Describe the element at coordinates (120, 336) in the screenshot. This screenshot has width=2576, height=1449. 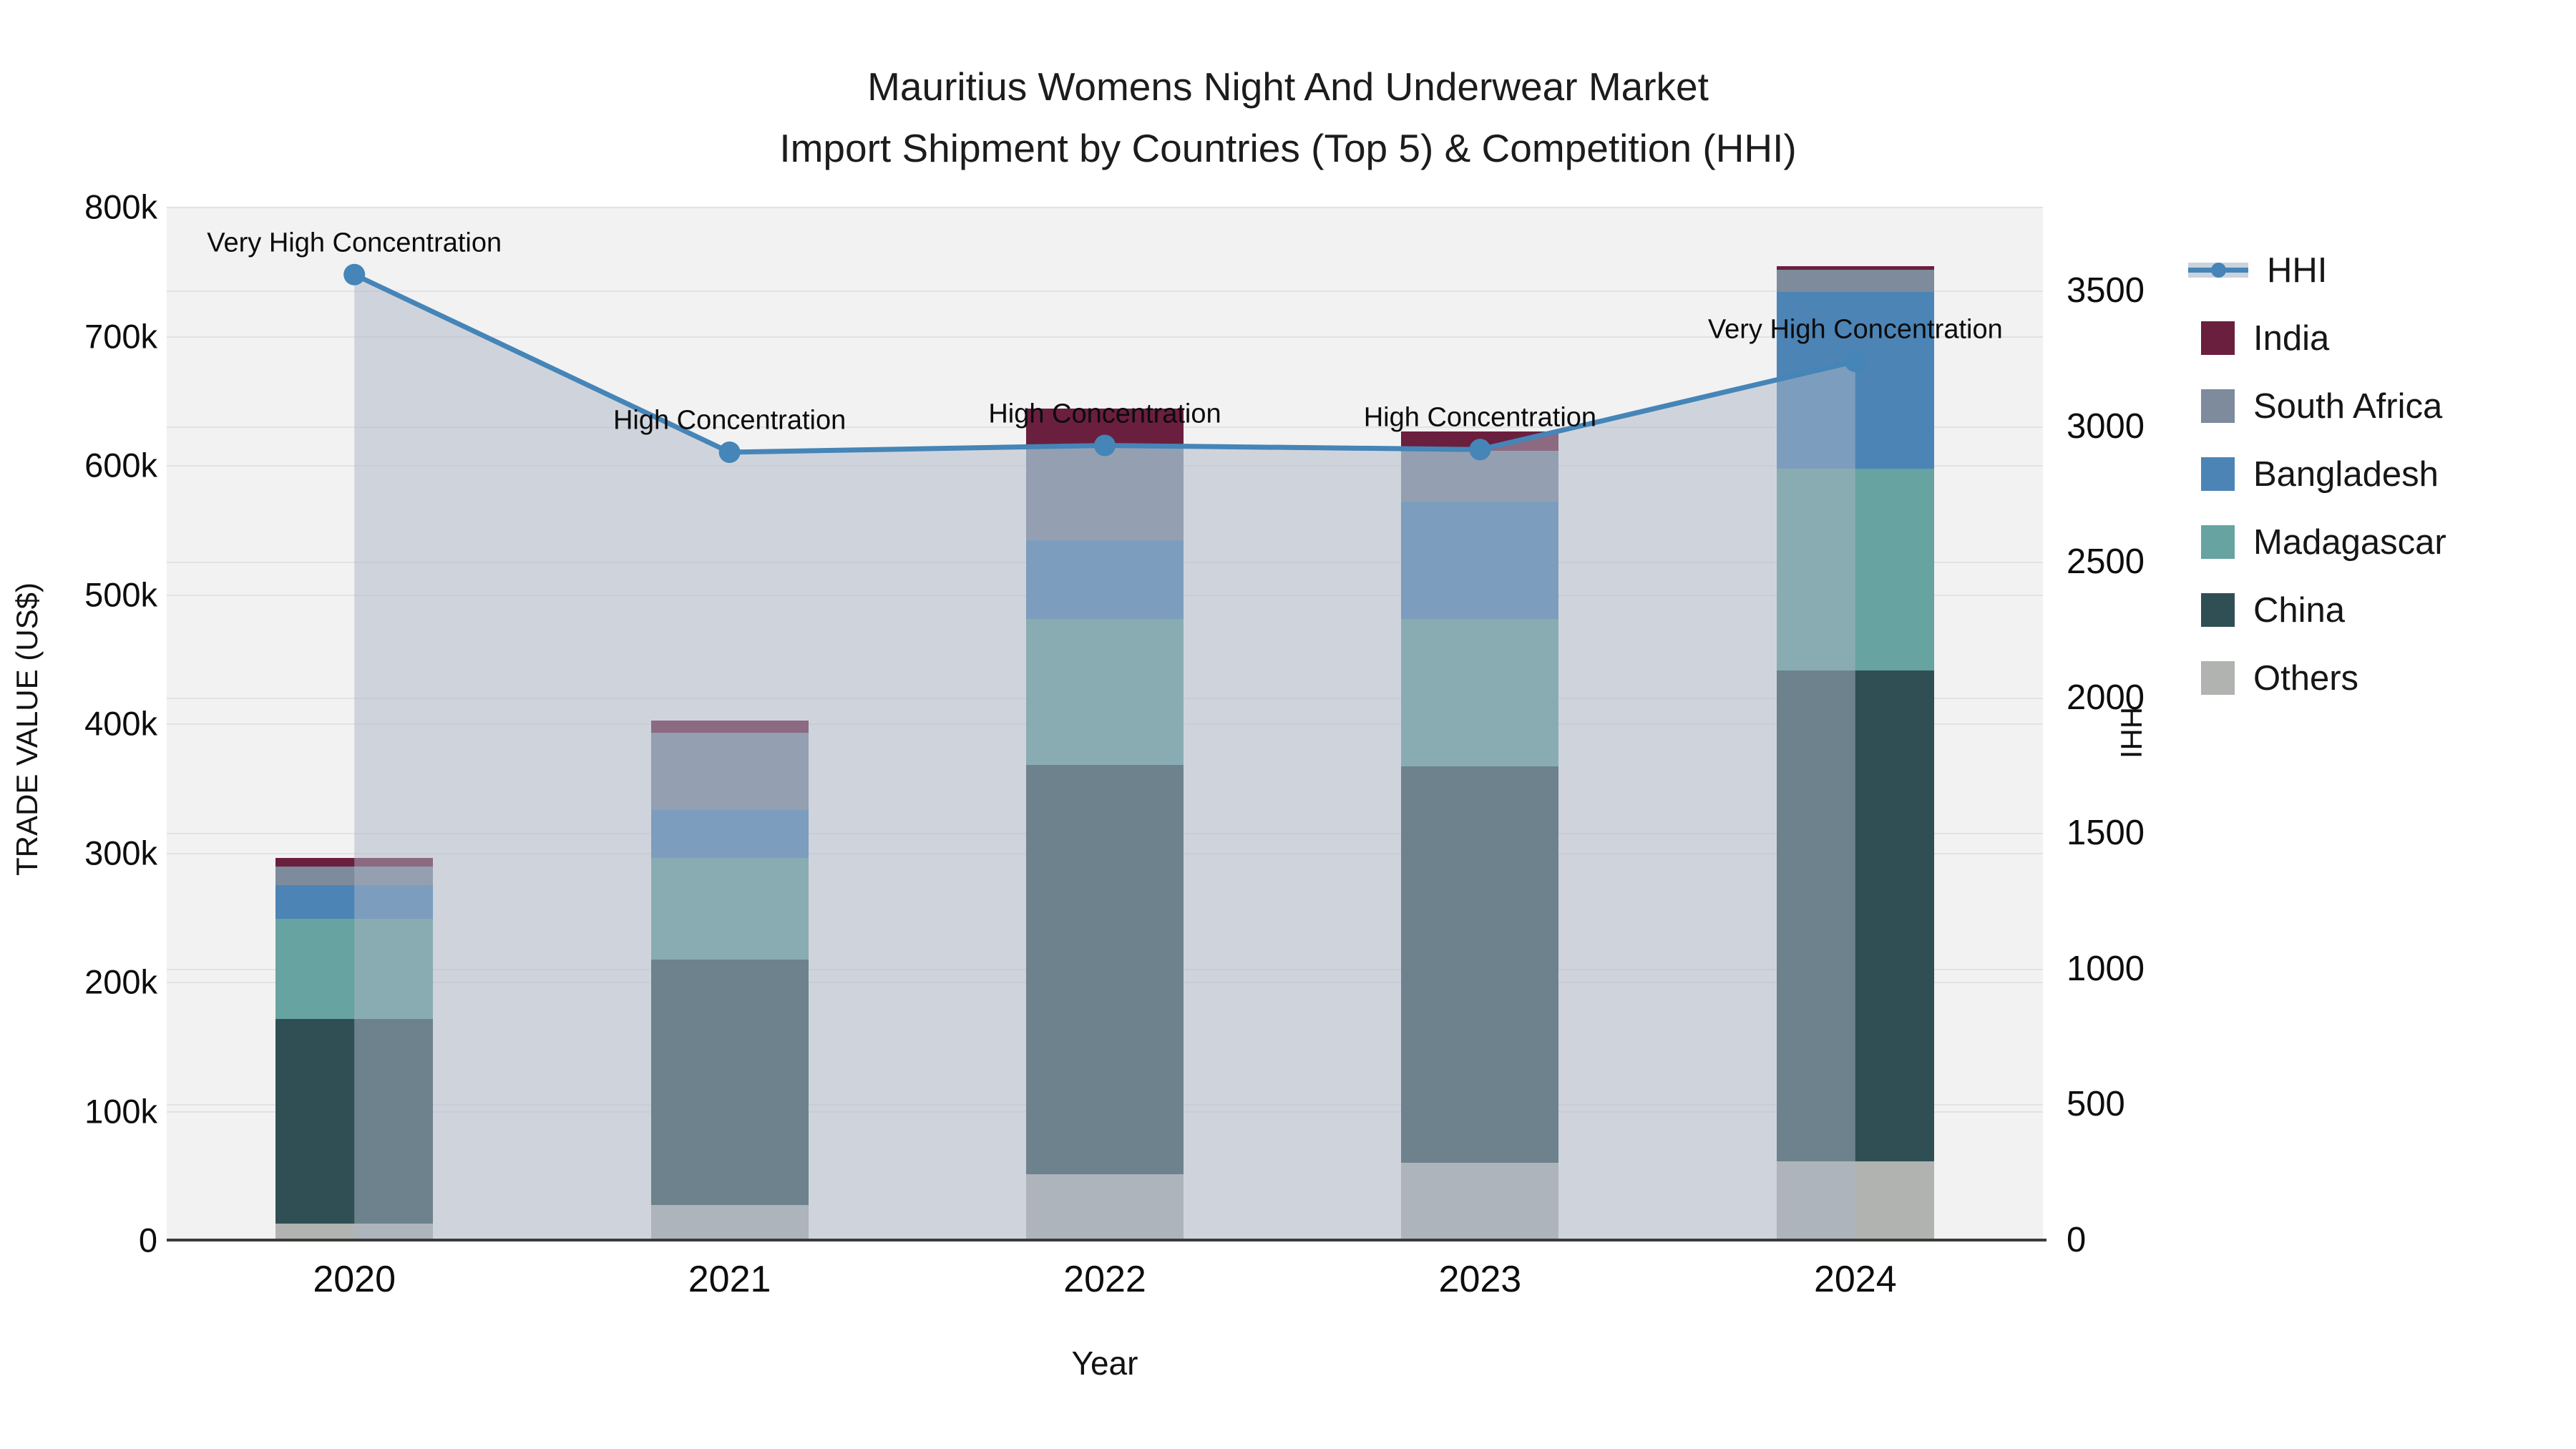
I see `y-left-tick-700k: 700k` at that location.